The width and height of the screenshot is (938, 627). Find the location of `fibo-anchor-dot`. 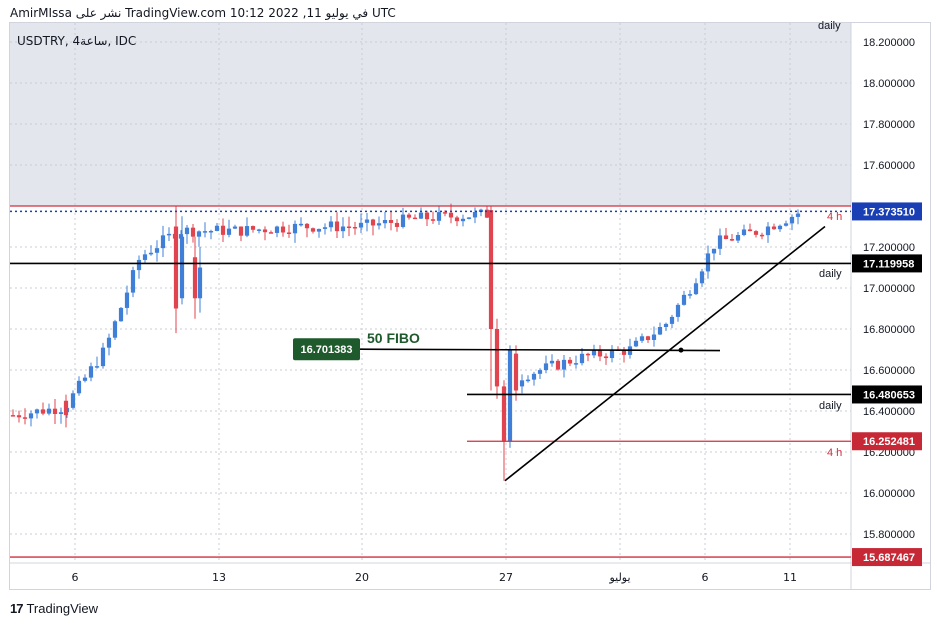

fibo-anchor-dot is located at coordinates (681, 350).